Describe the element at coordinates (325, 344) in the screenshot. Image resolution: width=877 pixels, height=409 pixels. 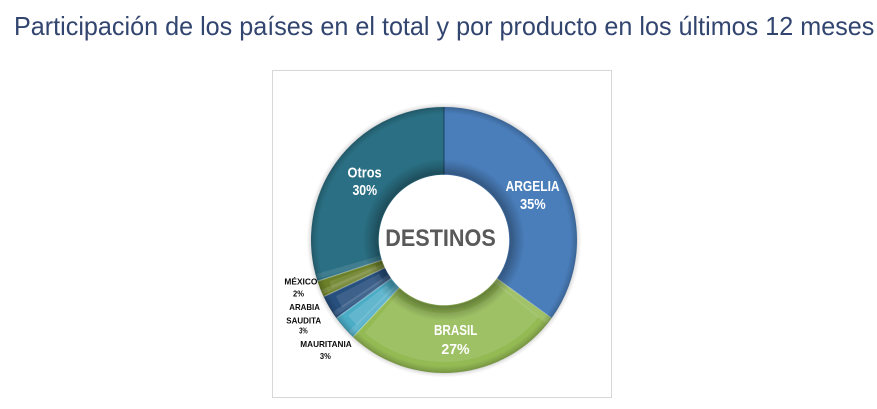
I see `svg-text: MAURITANIA` at that location.